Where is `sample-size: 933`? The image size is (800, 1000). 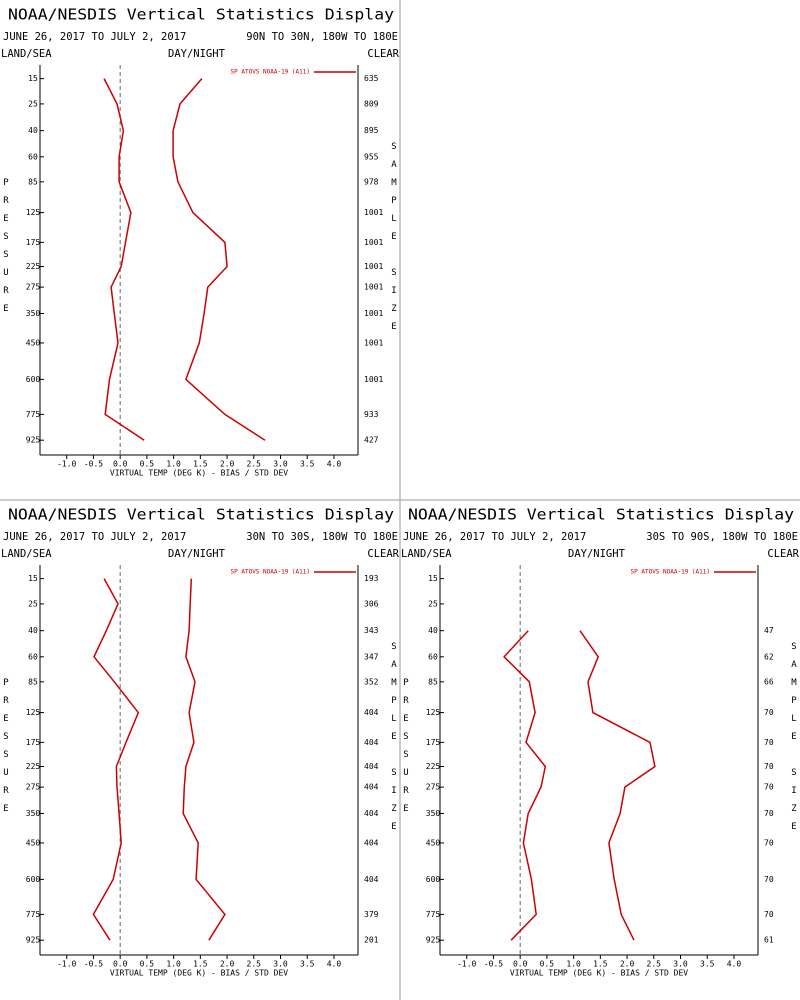
sample-size: 933 is located at coordinates (371, 414).